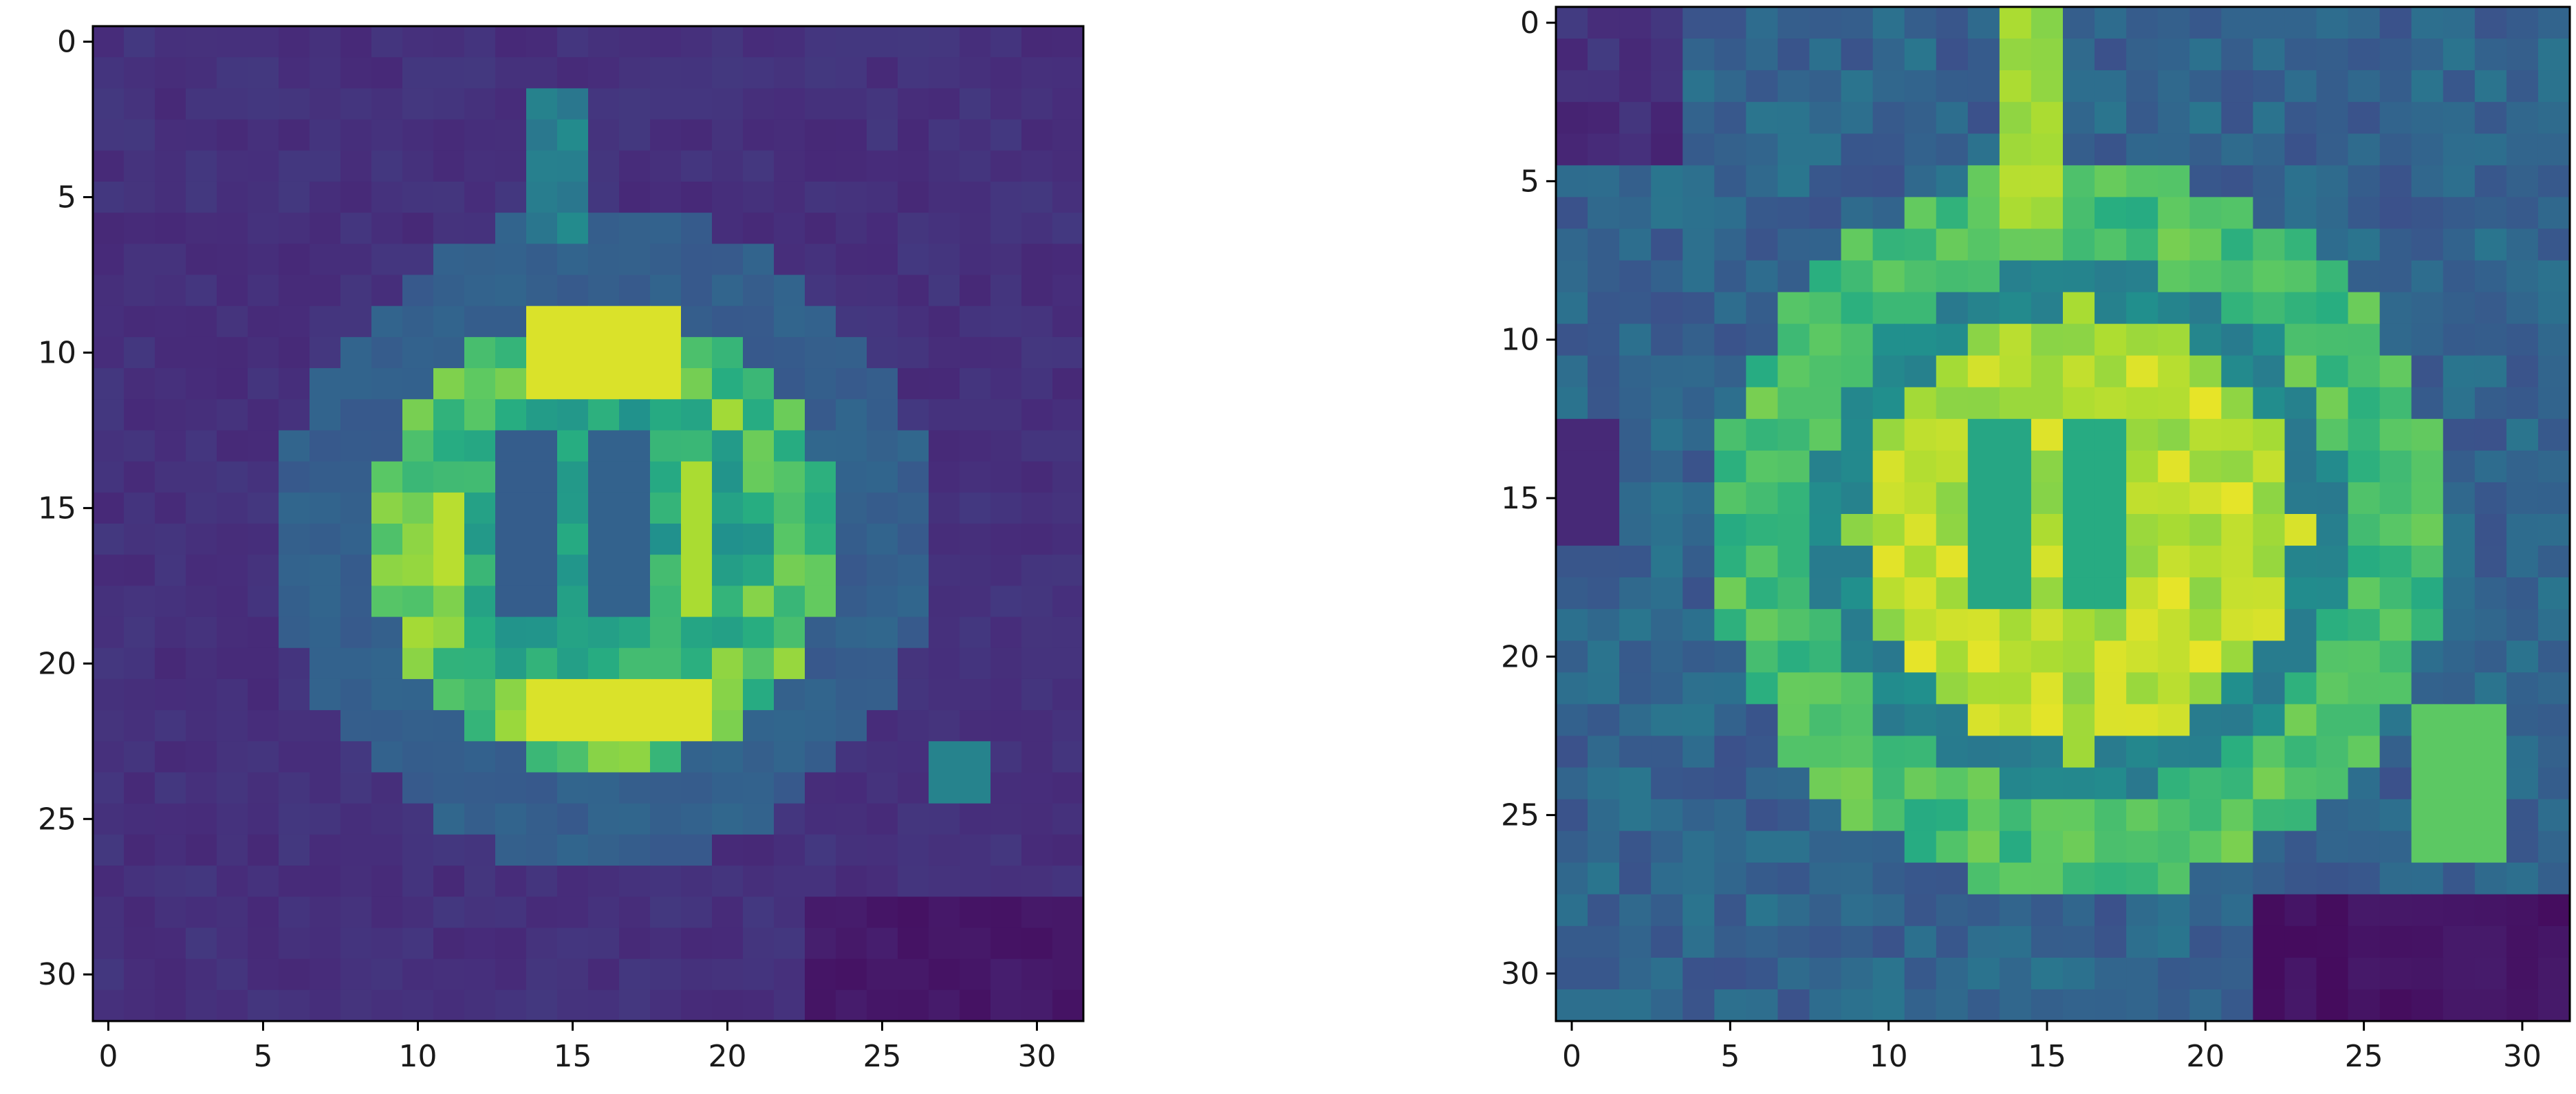 This screenshot has width=2576, height=1094. Describe the element at coordinates (2364, 1056) in the screenshot. I see `x-tick-label: 25` at that location.